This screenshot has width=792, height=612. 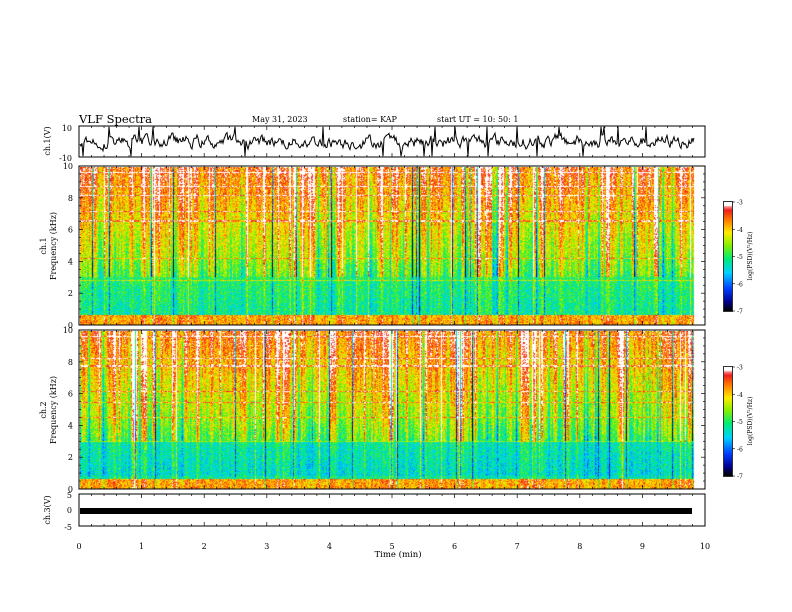 I want to click on start-time-label: start UT = 10: 50: 1, so click(x=477, y=119).